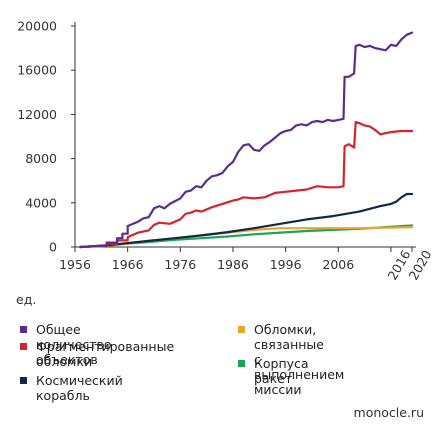  I want to click on x-tick-label-2: 1976, so click(180, 264).